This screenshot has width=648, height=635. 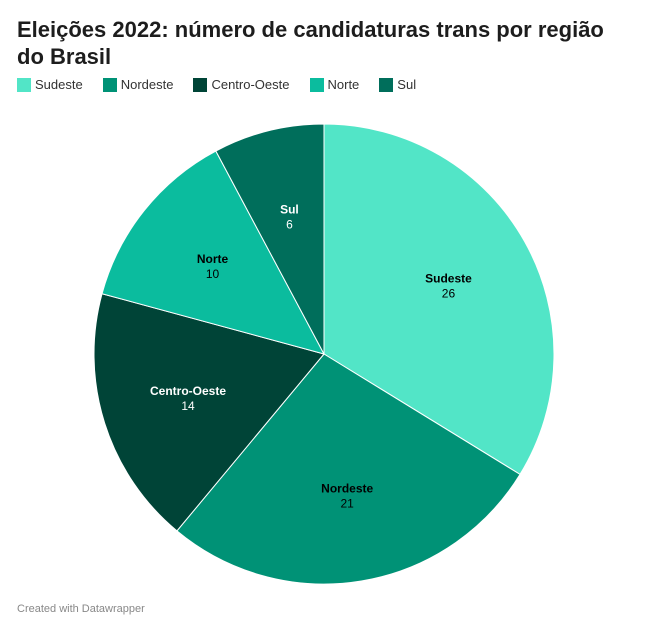 I want to click on legend-label-norte: Norte, so click(x=343, y=84).